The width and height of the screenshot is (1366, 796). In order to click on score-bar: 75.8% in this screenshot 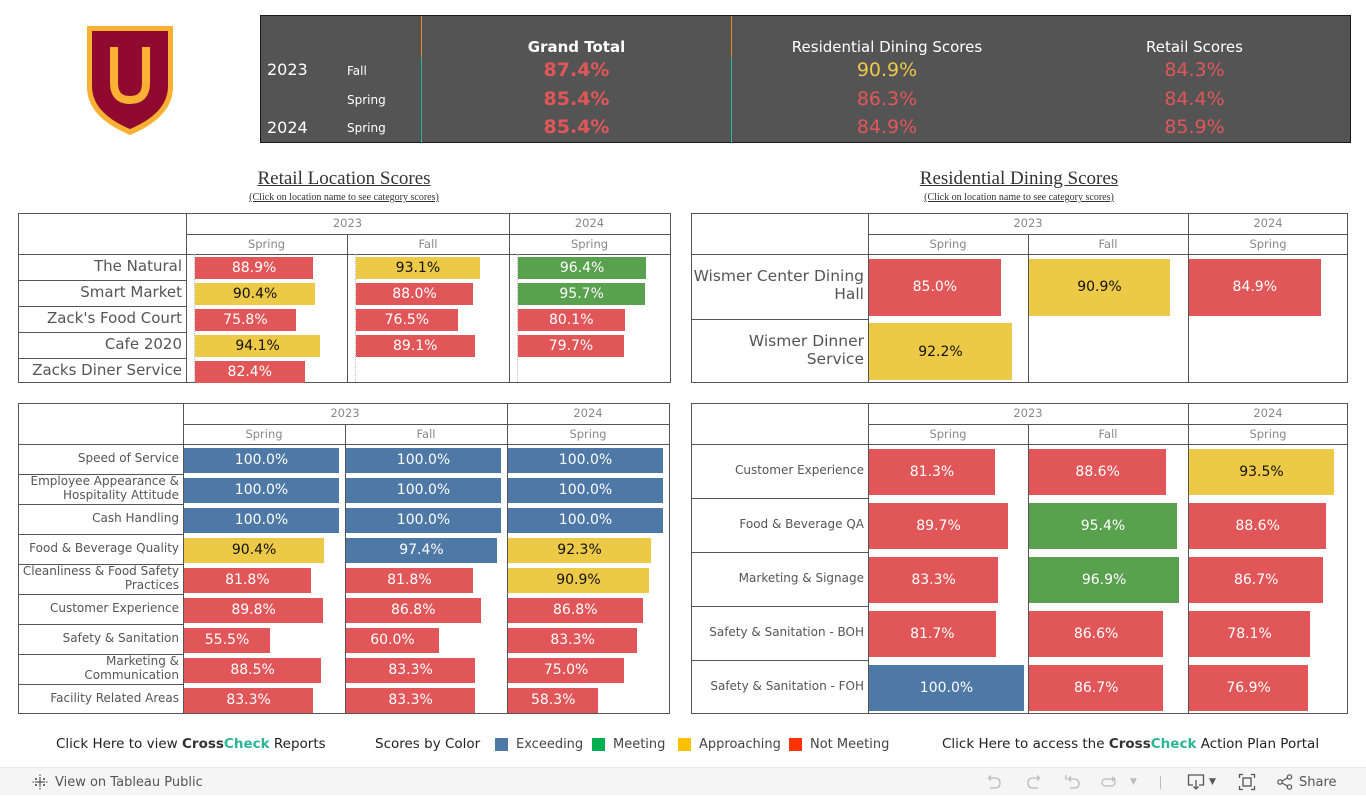, I will do `click(245, 320)`.